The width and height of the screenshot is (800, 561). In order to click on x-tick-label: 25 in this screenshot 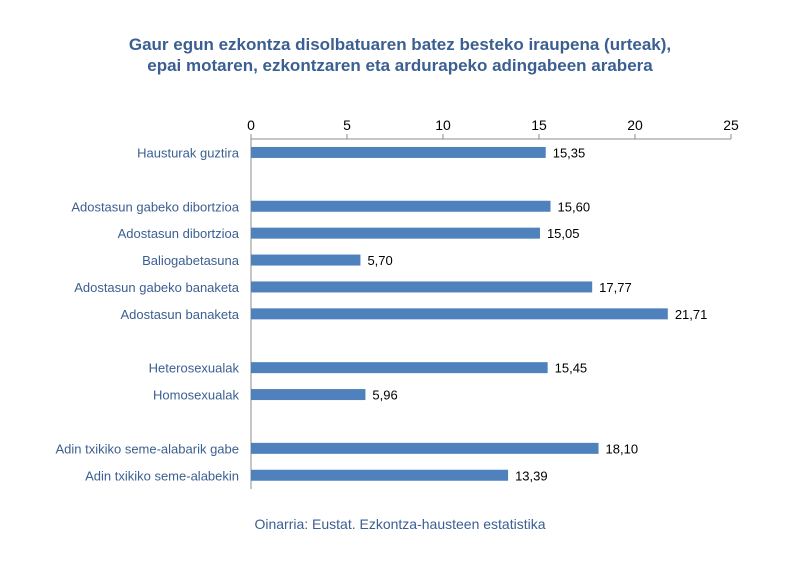, I will do `click(731, 125)`.